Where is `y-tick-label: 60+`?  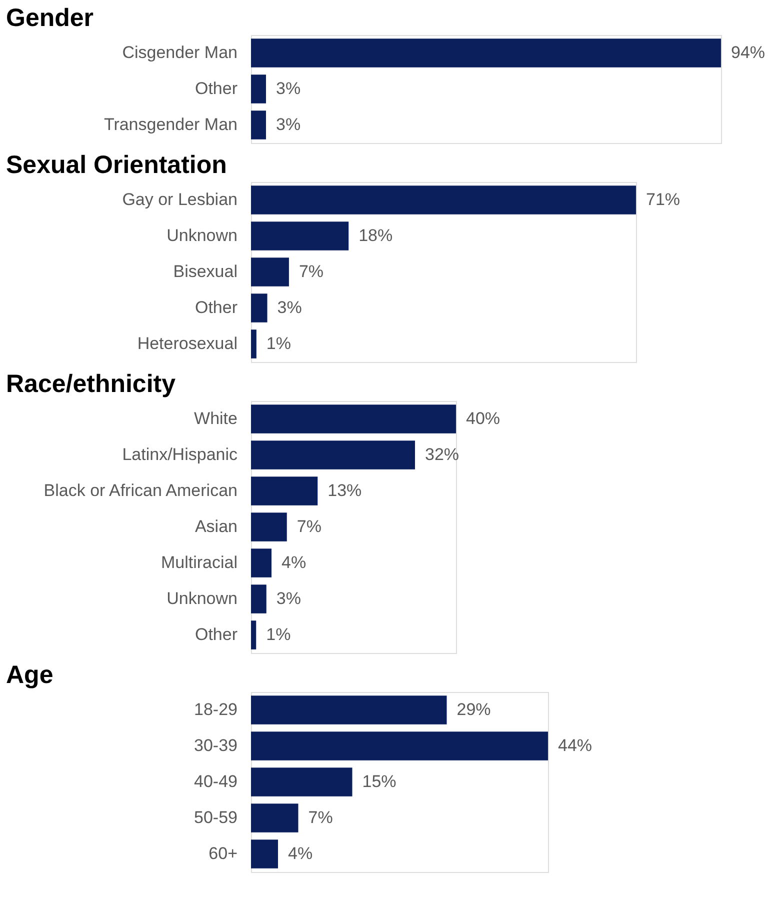 y-tick-label: 60+ is located at coordinates (223, 853).